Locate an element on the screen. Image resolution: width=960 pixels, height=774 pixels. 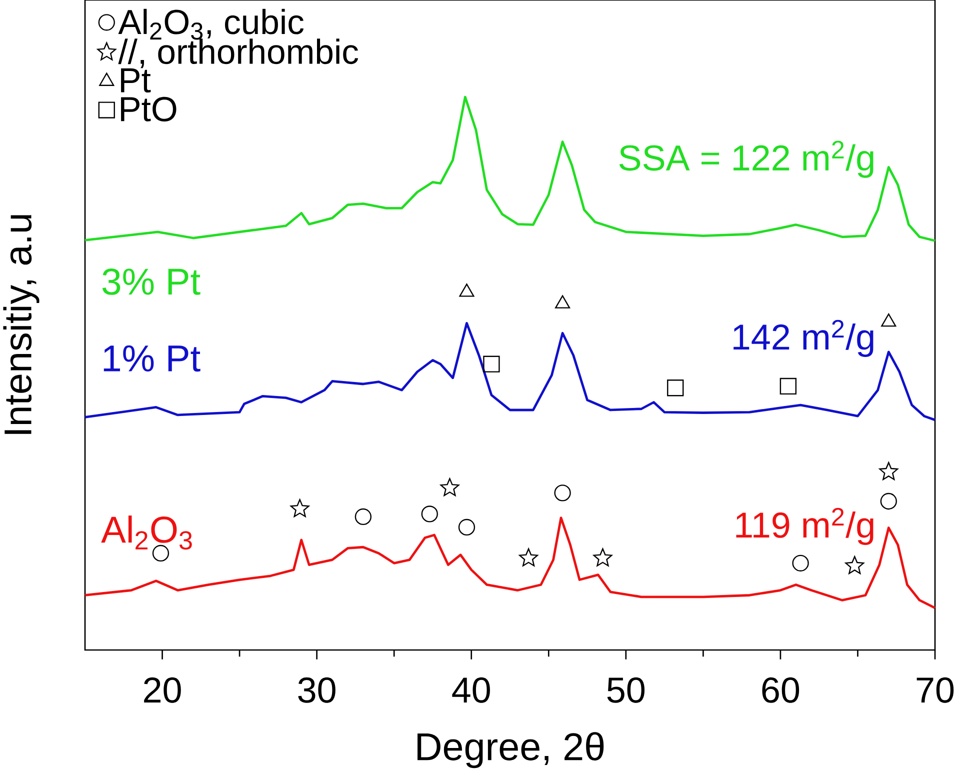
x-tick-label: 70 is located at coordinates (935, 690).